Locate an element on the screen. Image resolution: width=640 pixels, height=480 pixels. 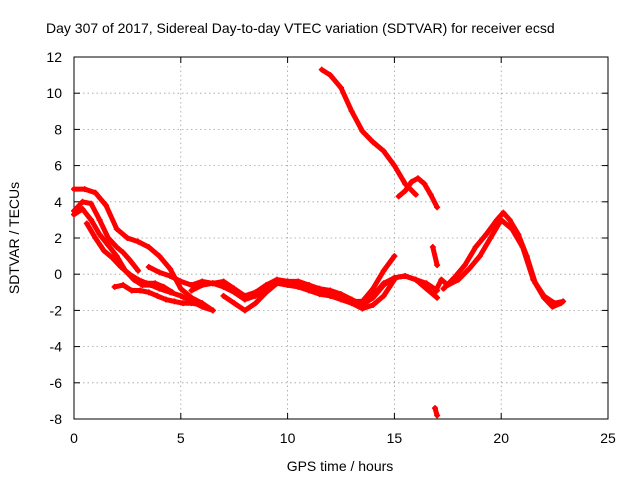
y-tick-label: 10 is located at coordinates (54, 93).